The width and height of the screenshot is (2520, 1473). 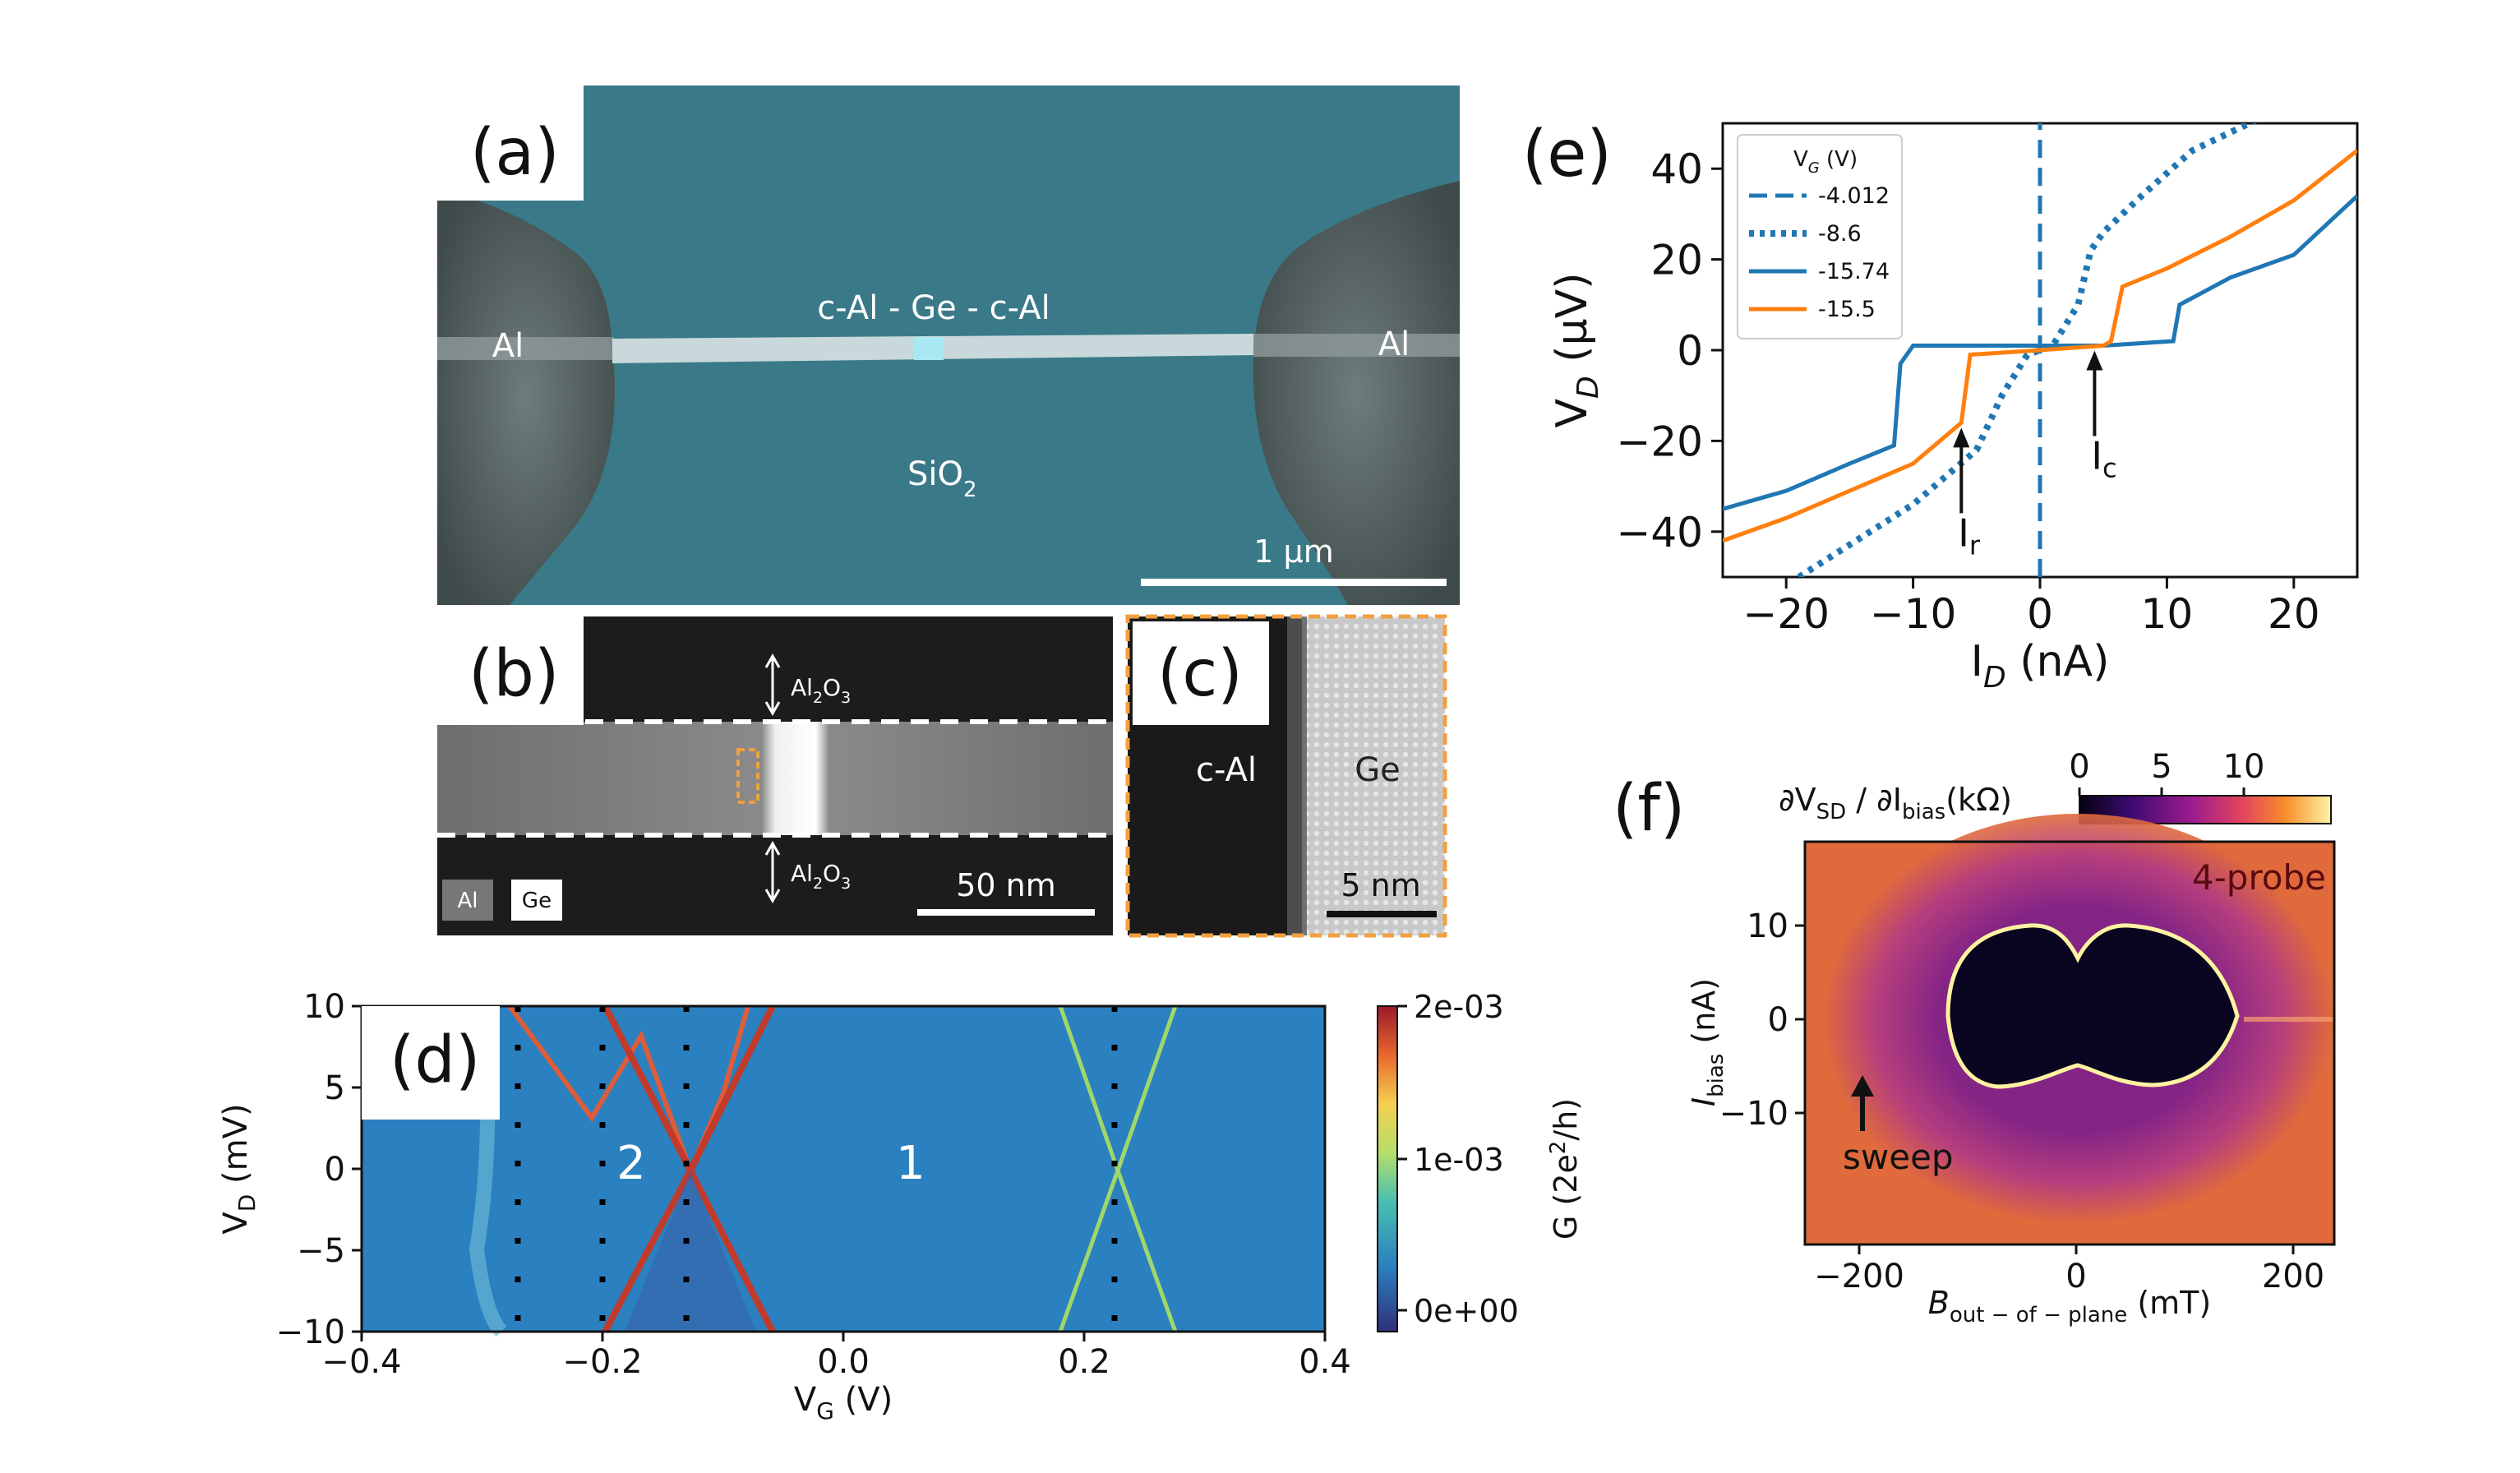 I want to click on panel-tag-b: (b), so click(x=513, y=674).